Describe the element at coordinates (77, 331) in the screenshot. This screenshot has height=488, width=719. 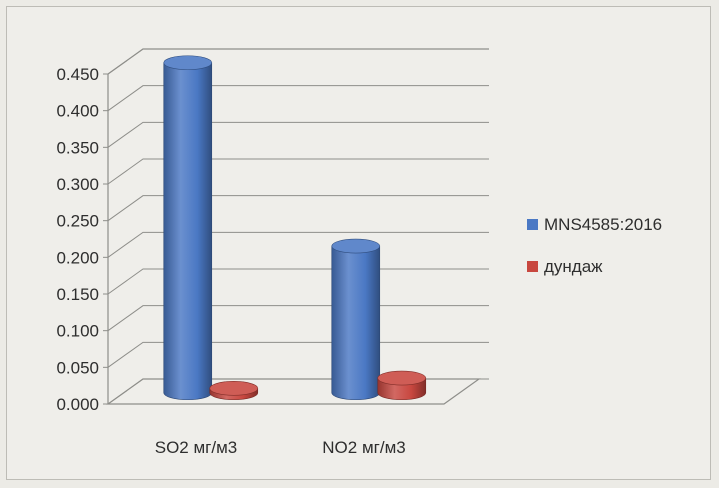
I see `y-tick-label: 0.100` at that location.